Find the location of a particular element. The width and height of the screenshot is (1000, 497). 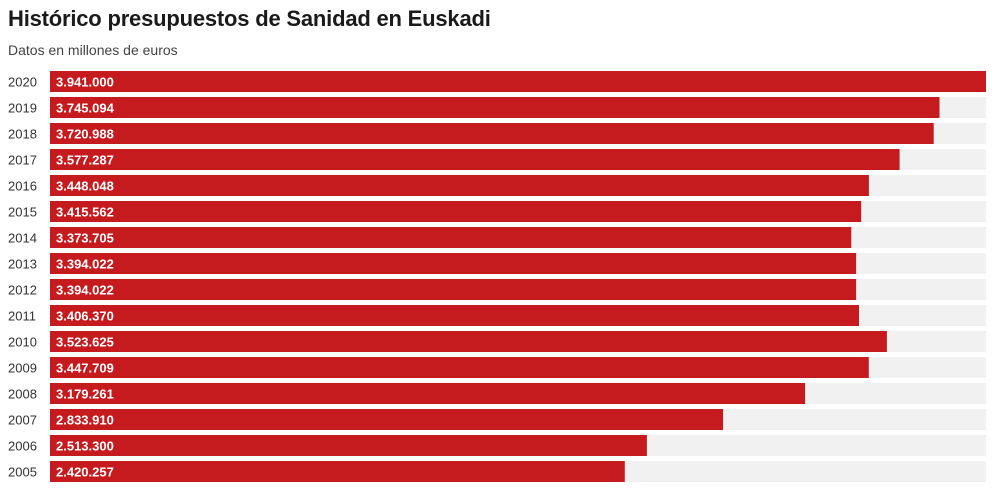

year-label: 2017 is located at coordinates (22, 160).